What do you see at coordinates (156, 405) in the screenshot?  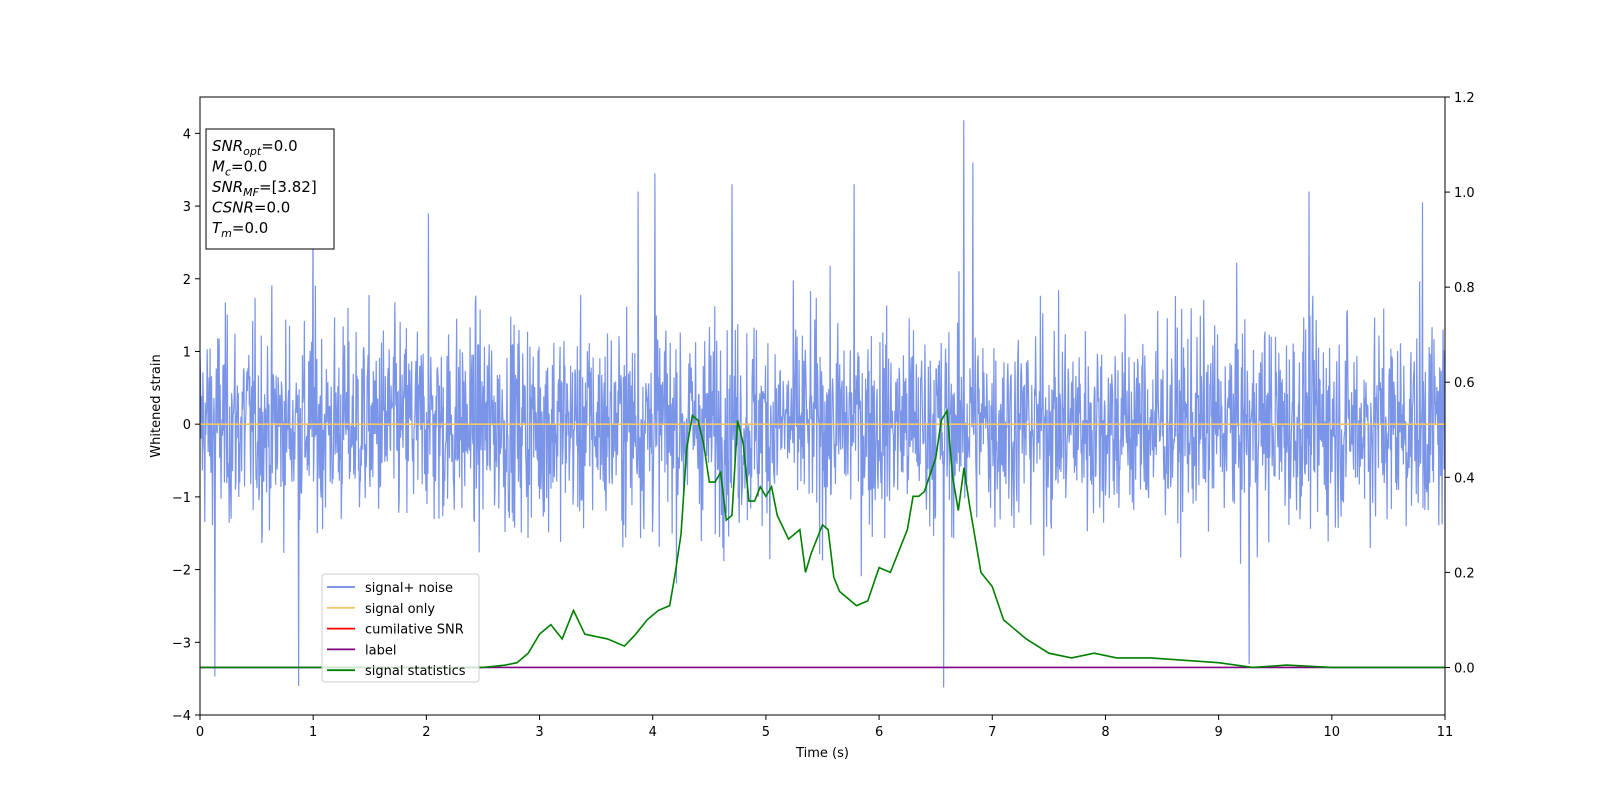 I see `y-axis-label: Whitened strain` at bounding box center [156, 405].